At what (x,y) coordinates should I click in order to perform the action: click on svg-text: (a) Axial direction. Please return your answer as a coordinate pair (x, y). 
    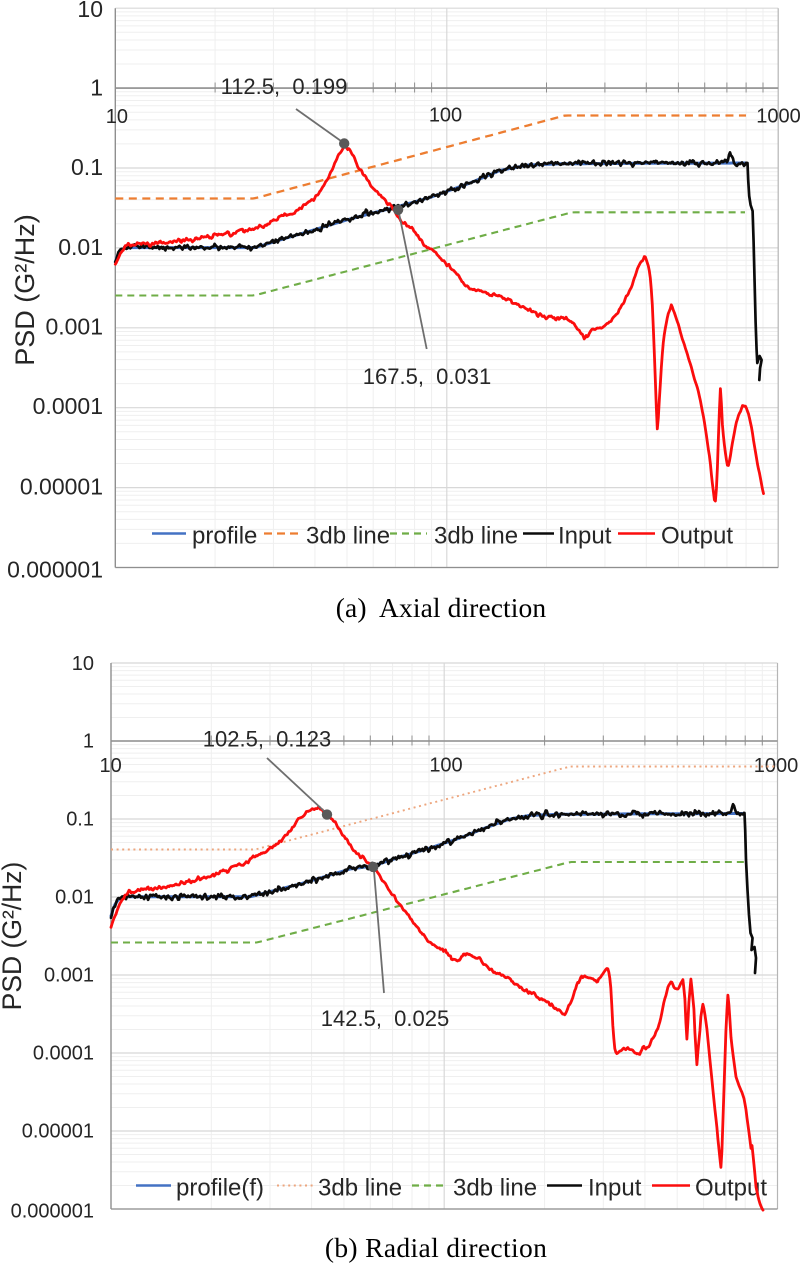
    Looking at the image, I should click on (441, 607).